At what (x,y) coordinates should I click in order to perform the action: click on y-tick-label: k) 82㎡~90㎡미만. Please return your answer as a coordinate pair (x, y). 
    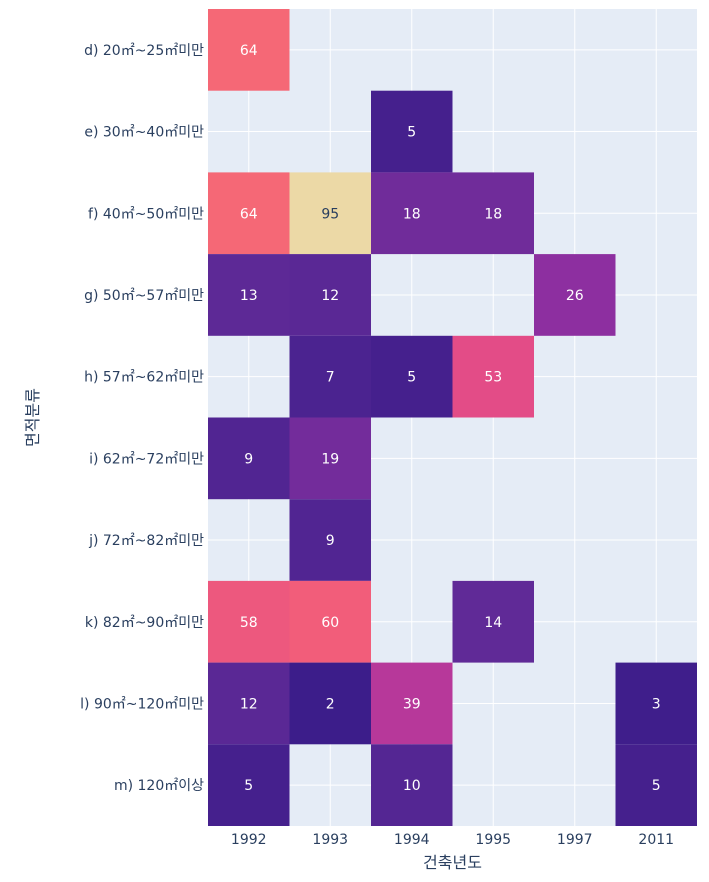
    Looking at the image, I should click on (144, 623).